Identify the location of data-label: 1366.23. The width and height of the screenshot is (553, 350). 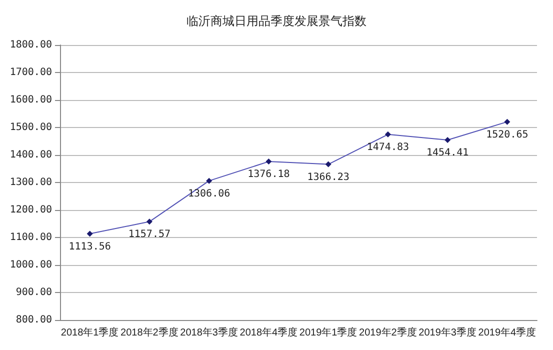
(328, 177).